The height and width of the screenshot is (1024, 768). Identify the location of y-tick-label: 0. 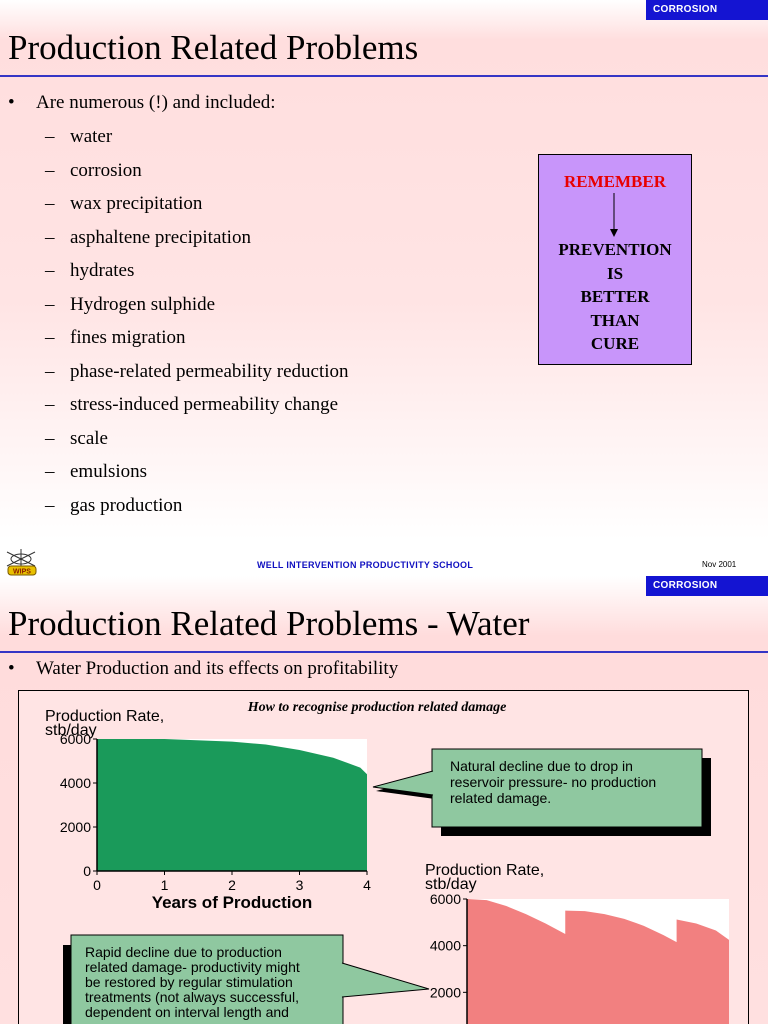
(87, 871).